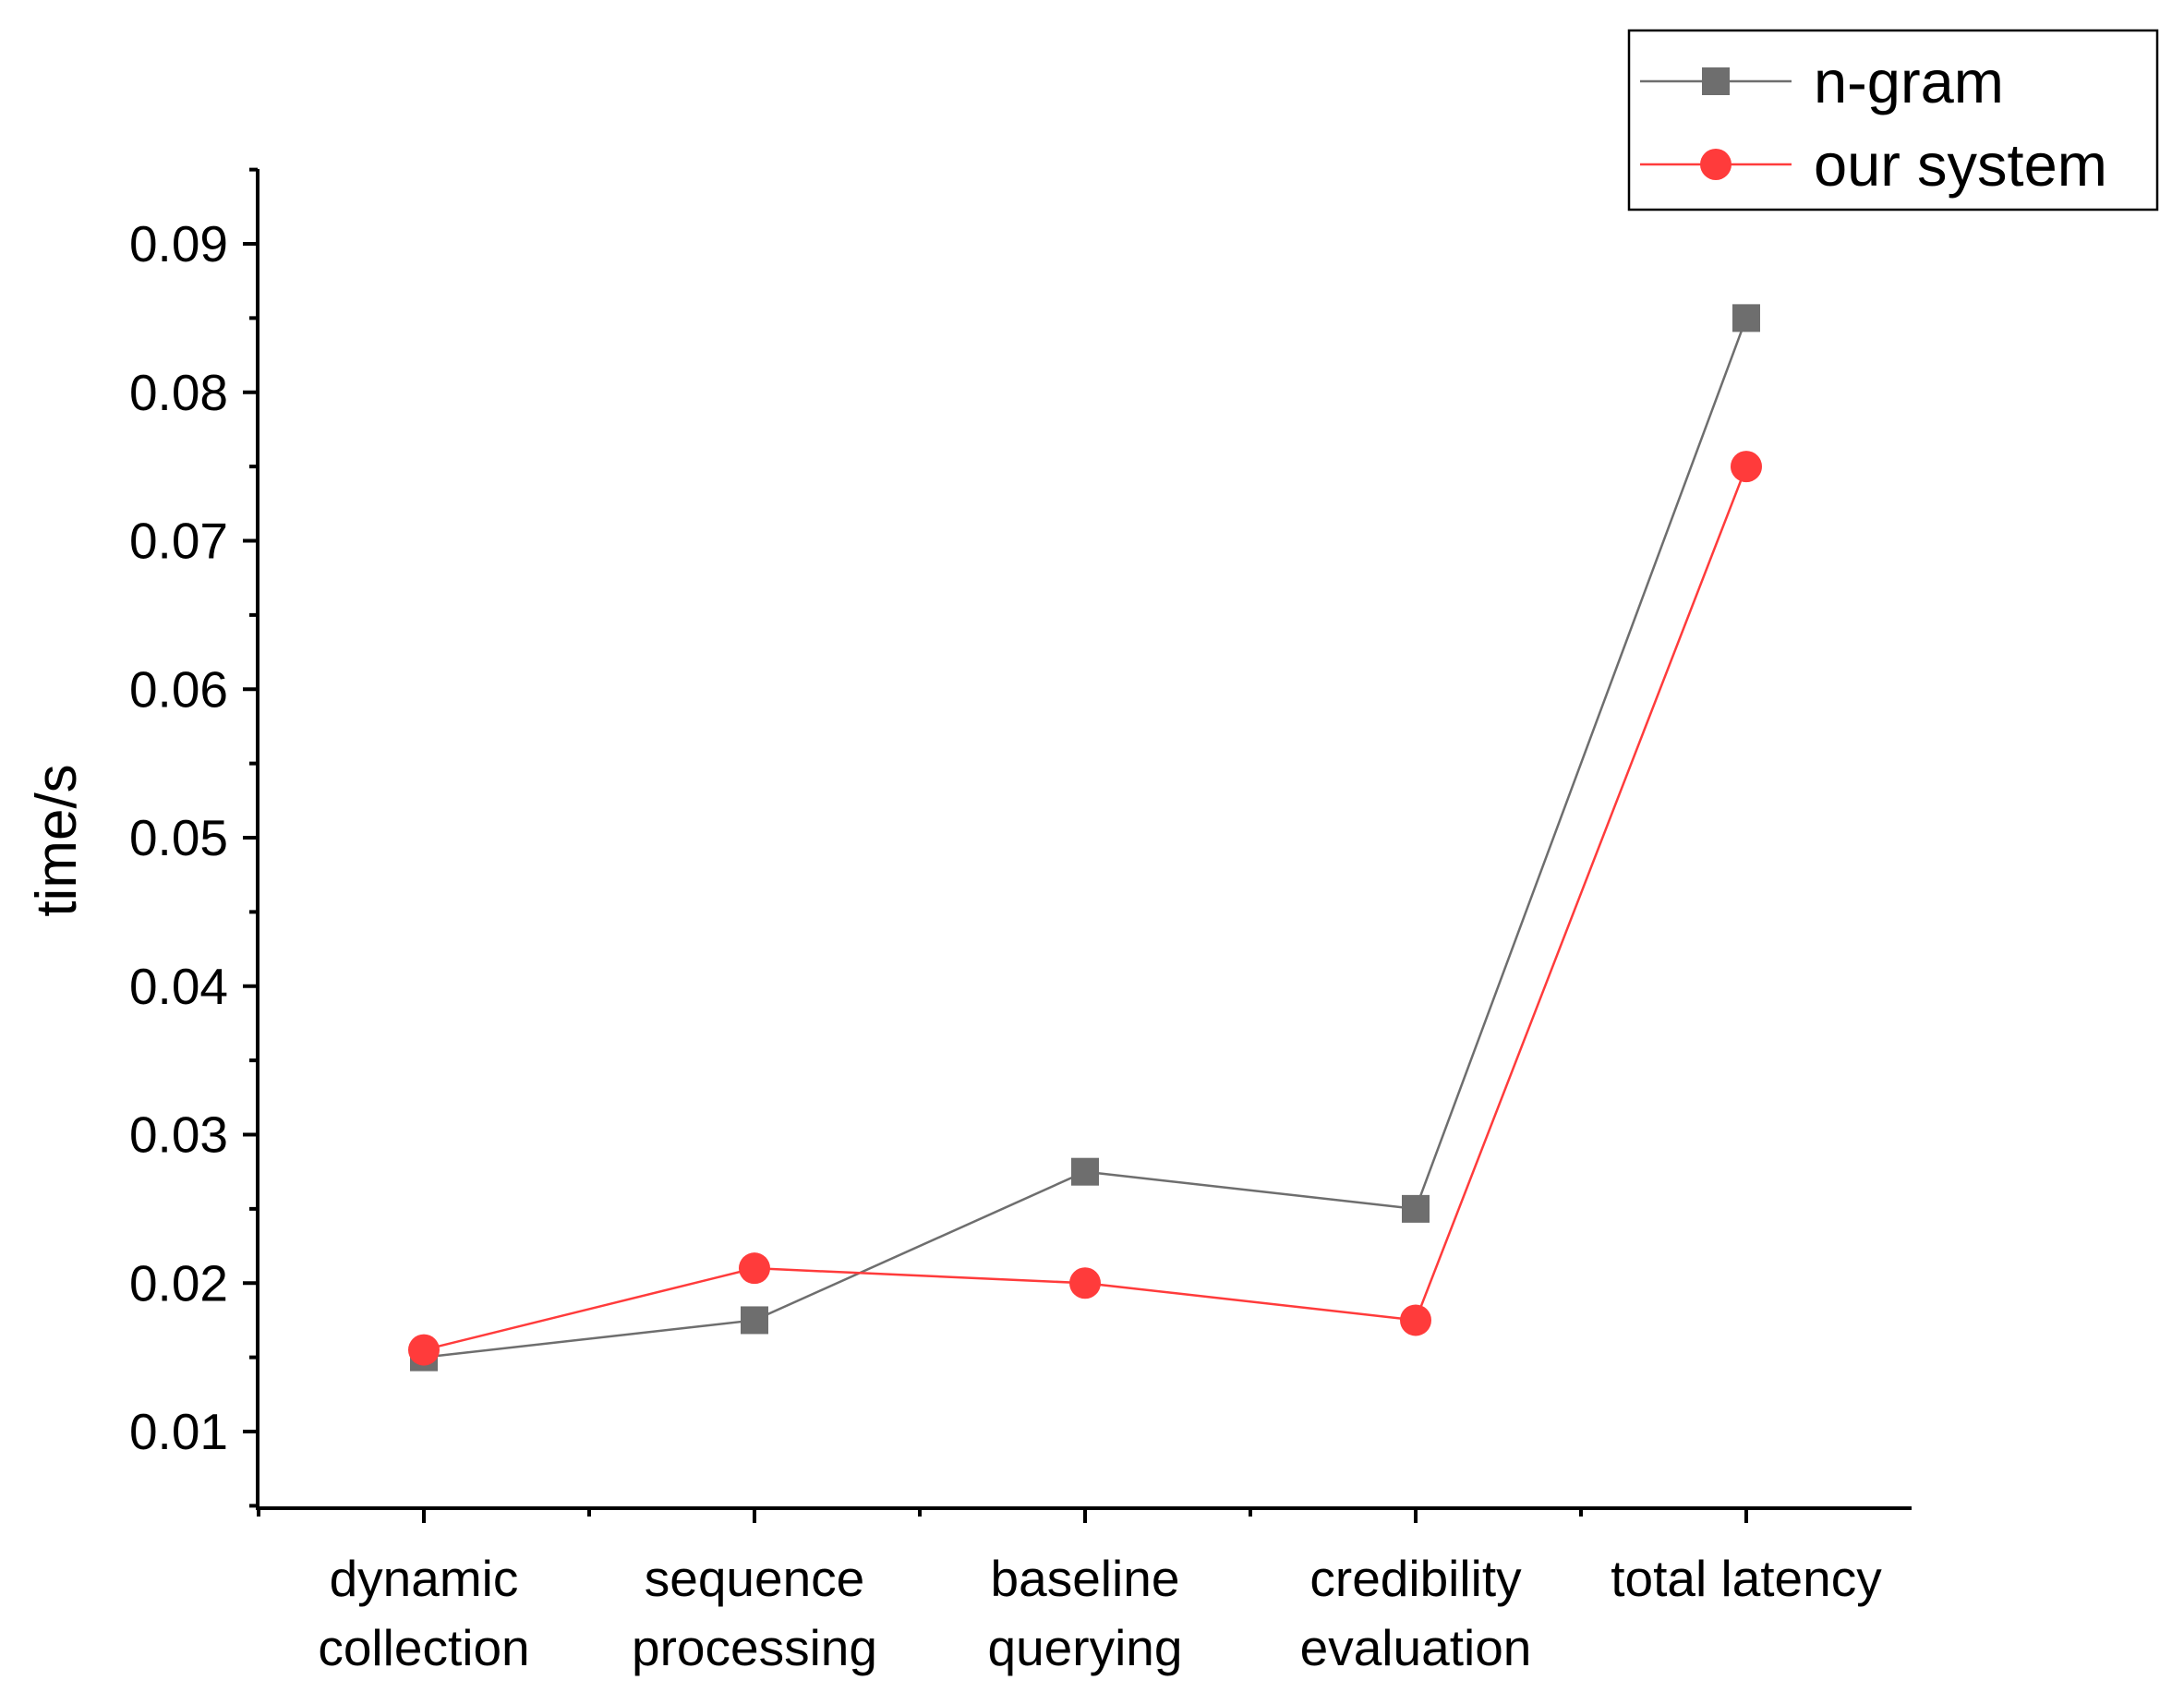 This screenshot has width=2184, height=1692. I want to click on y-tick-label: 0.02, so click(178, 1282).